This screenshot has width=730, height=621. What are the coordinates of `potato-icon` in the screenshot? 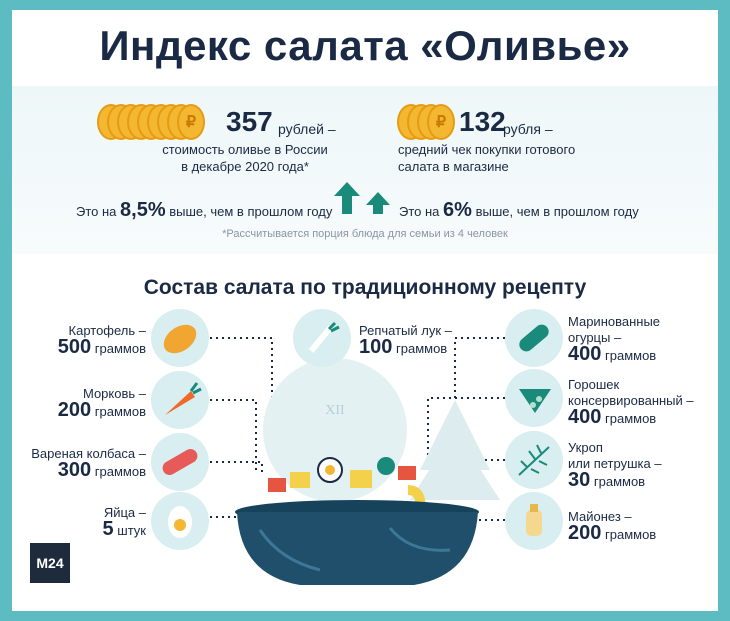 It's located at (180, 339).